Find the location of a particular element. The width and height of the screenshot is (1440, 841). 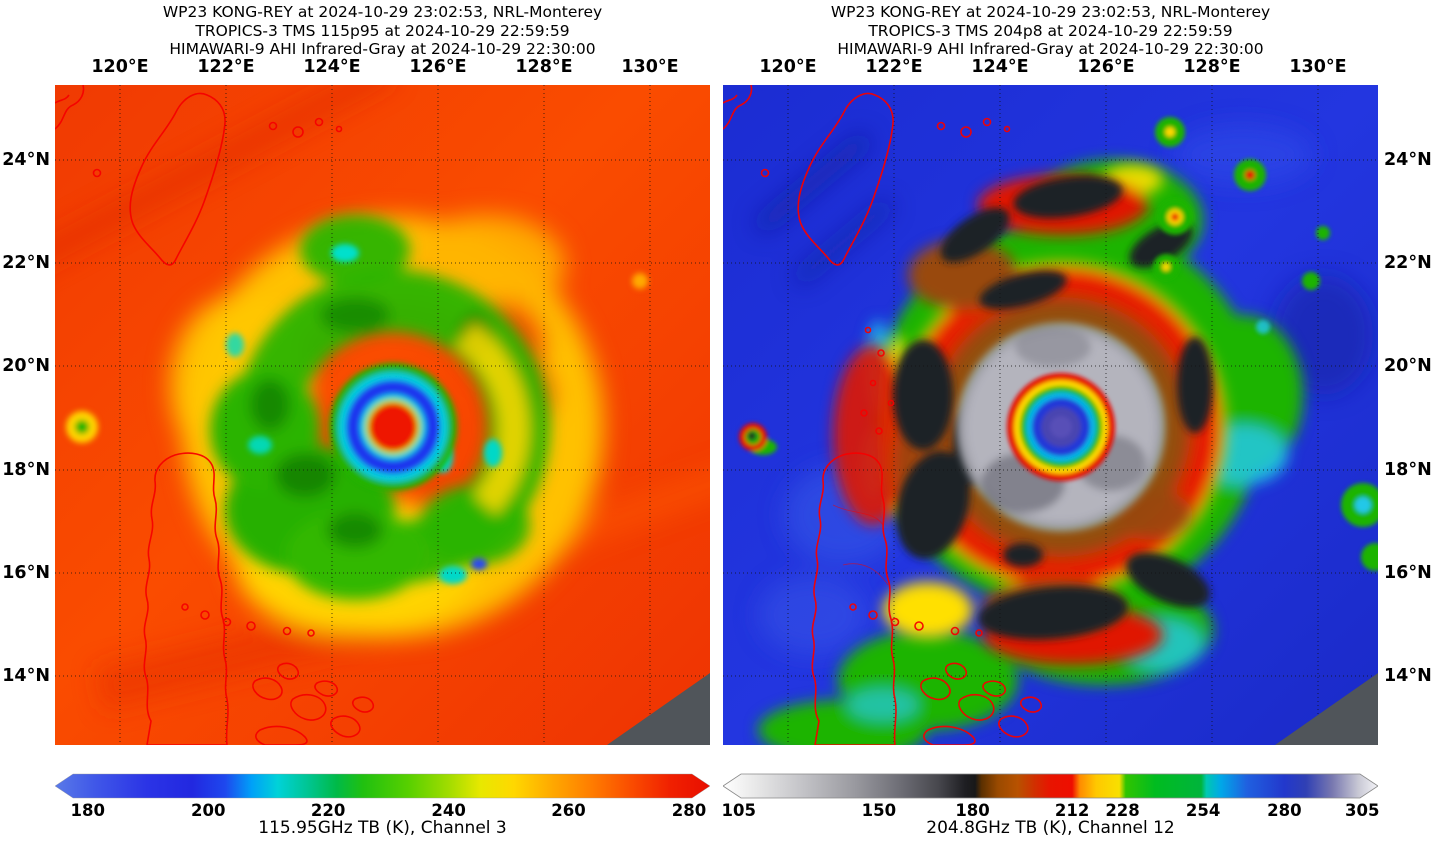

colorbar-tick: 105 is located at coordinates (738, 810).